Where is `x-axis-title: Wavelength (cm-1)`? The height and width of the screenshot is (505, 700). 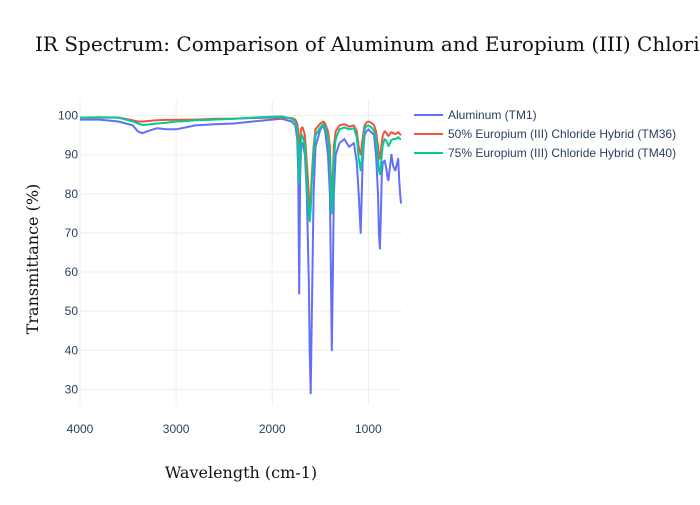
x-axis-title: Wavelength (cm-1) is located at coordinates (241, 472).